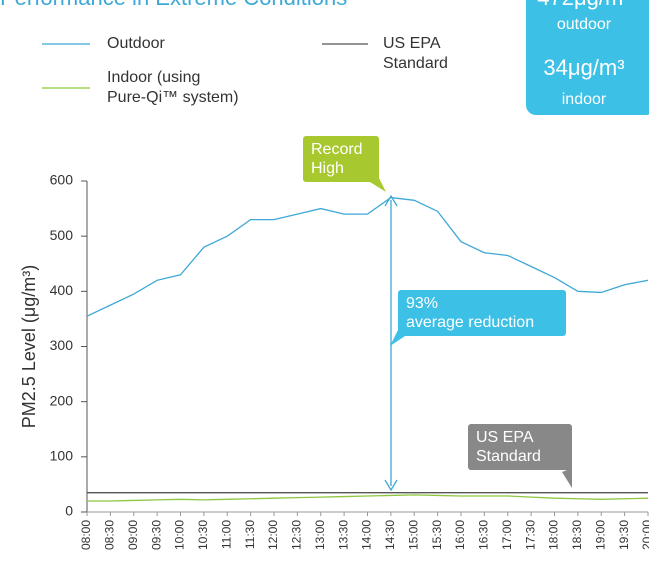 This screenshot has height=567, width=649. What do you see at coordinates (226, 534) in the screenshot?
I see `x-tick-label: 11:00` at bounding box center [226, 534].